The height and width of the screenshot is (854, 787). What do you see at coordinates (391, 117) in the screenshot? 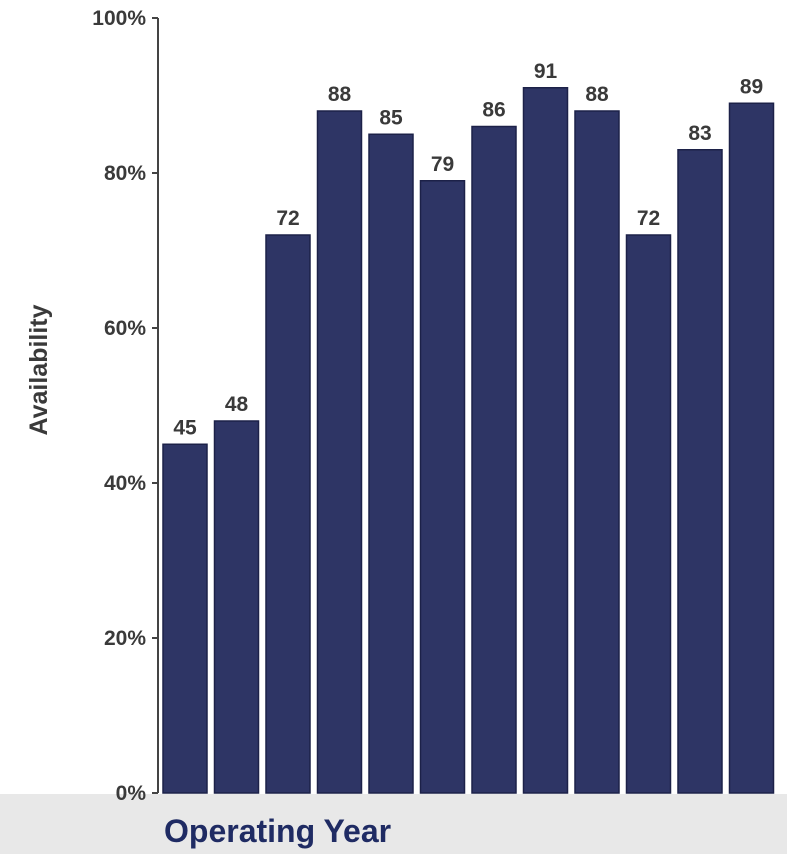
I see `data-label-5: 85` at bounding box center [391, 117].